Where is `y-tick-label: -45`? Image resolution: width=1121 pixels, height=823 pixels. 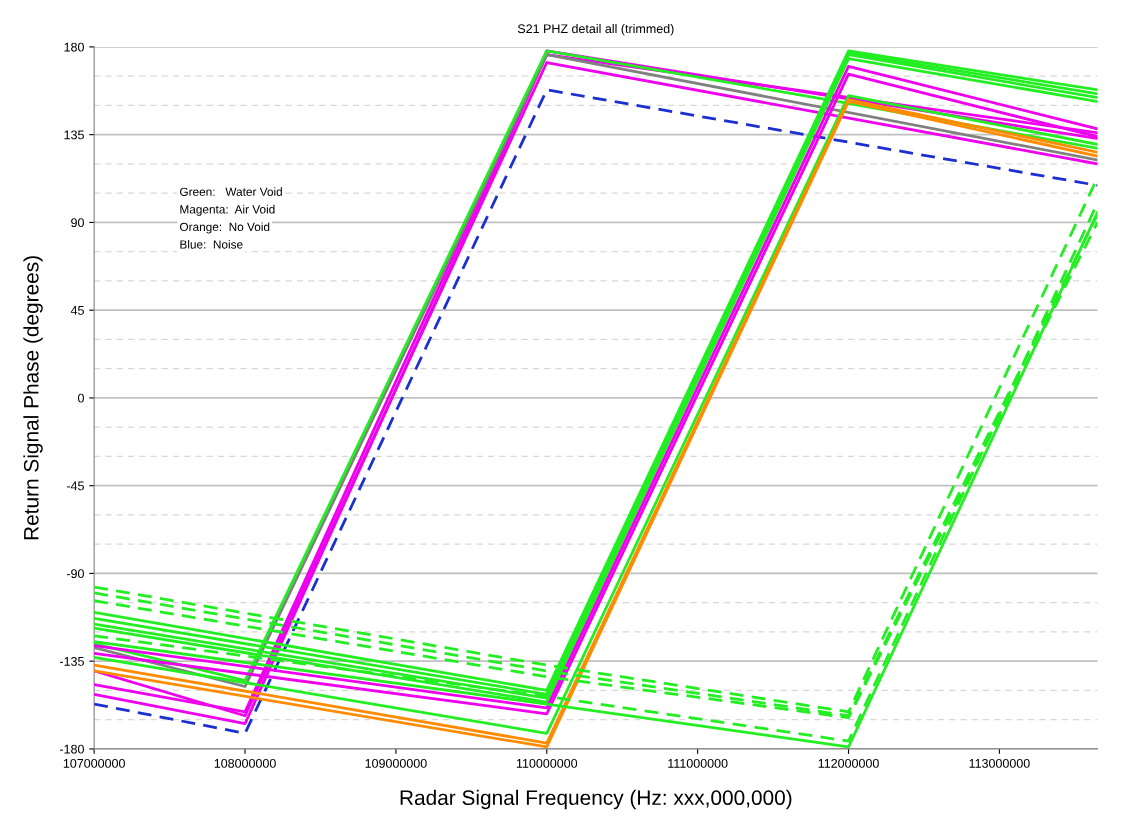 y-tick-label: -45 is located at coordinates (75, 486).